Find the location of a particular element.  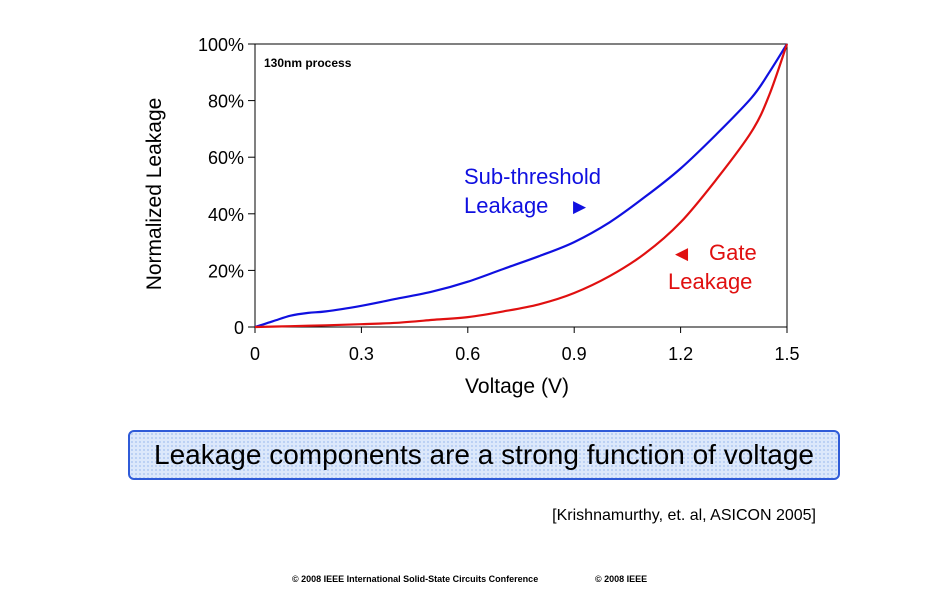

x-tick-label: 0.3 is located at coordinates (361, 354).